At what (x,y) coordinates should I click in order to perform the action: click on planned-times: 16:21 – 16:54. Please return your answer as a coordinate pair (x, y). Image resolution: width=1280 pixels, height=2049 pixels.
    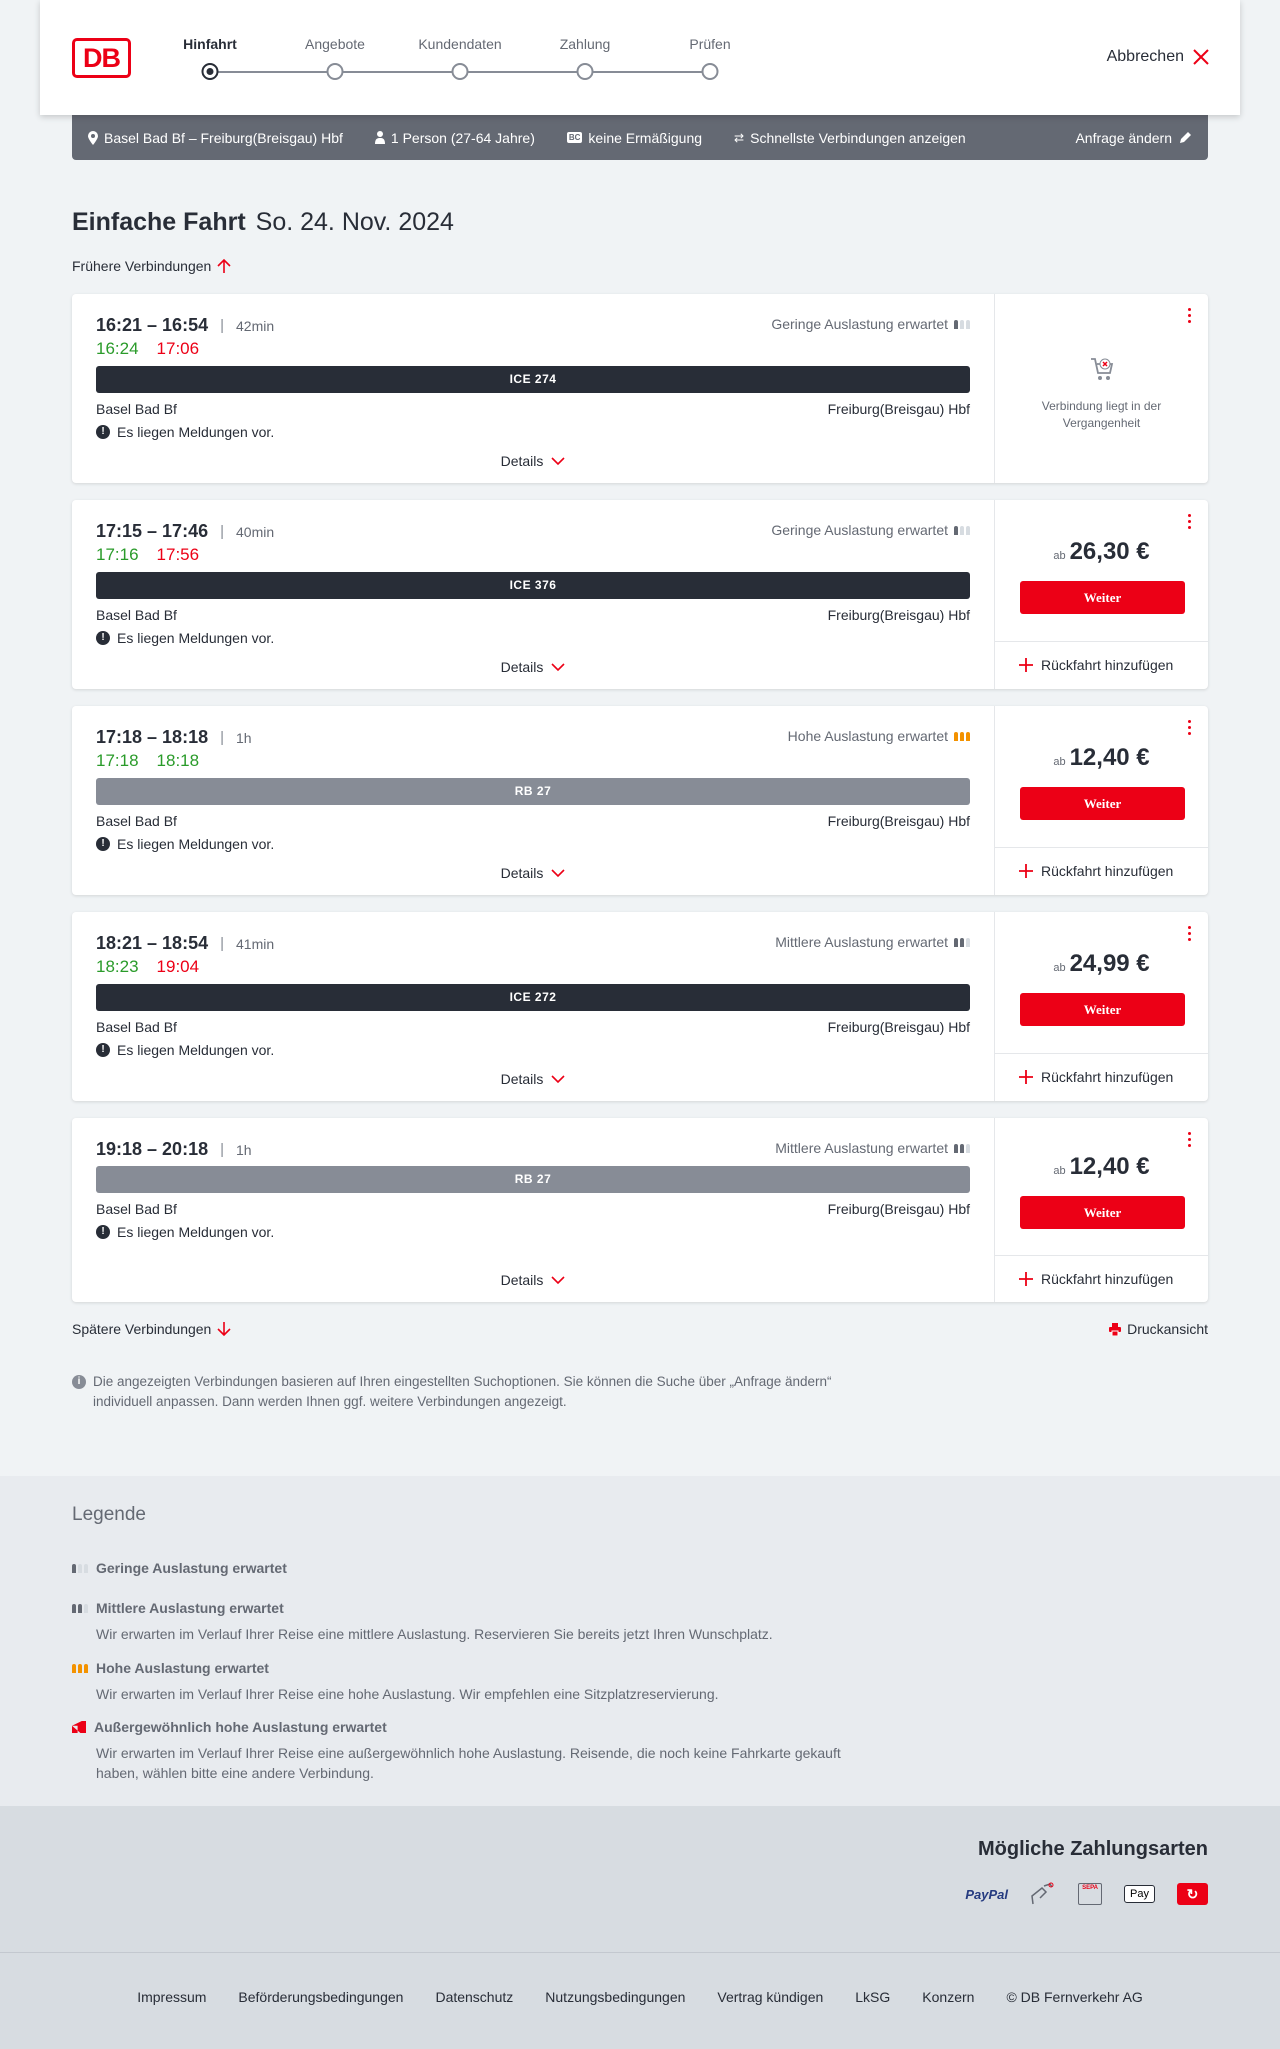
    Looking at the image, I should click on (152, 325).